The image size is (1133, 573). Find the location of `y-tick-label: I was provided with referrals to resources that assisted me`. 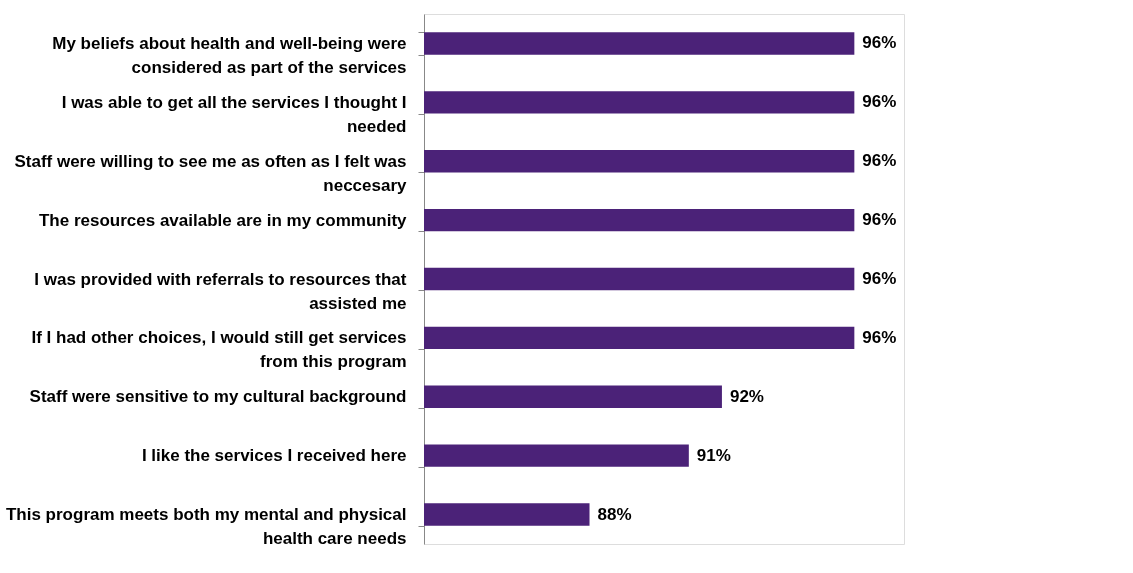

y-tick-label: I was provided with referrals to resources that assisted me is located at coordinates (220, 291).